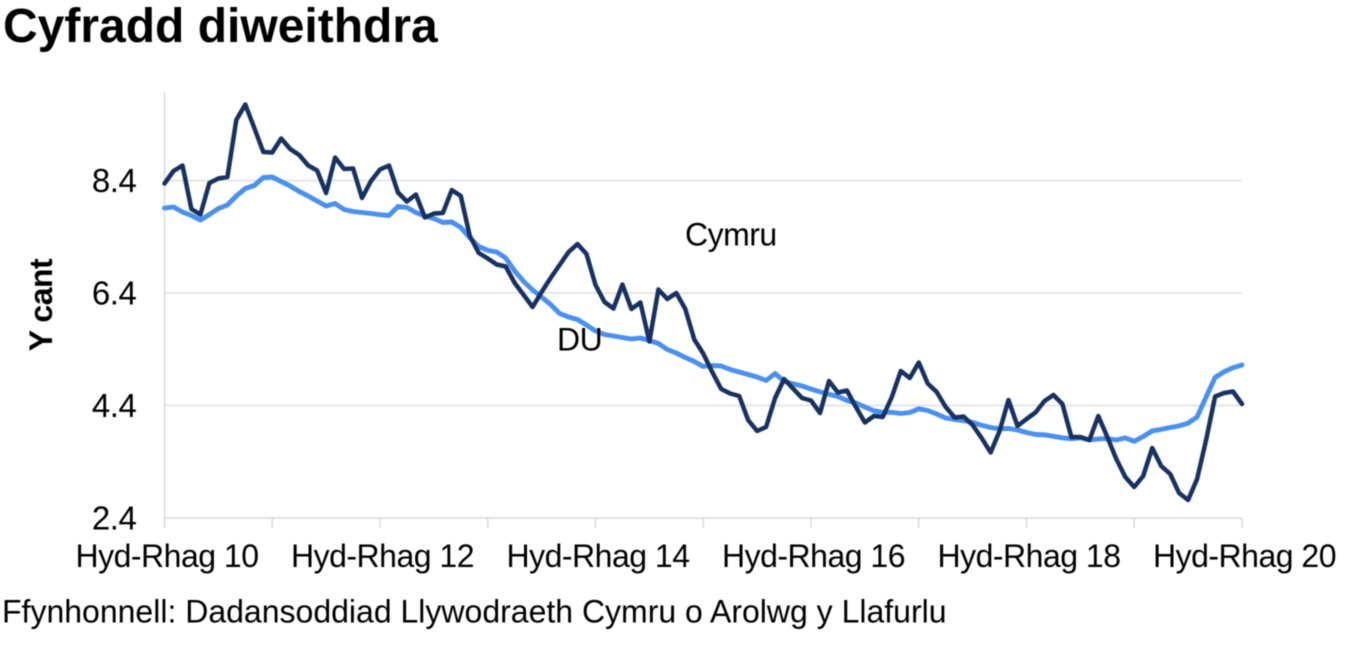 The height and width of the screenshot is (647, 1350). Describe the element at coordinates (220, 26) in the screenshot. I see `svg-text: Cyfradd diweithdra` at that location.